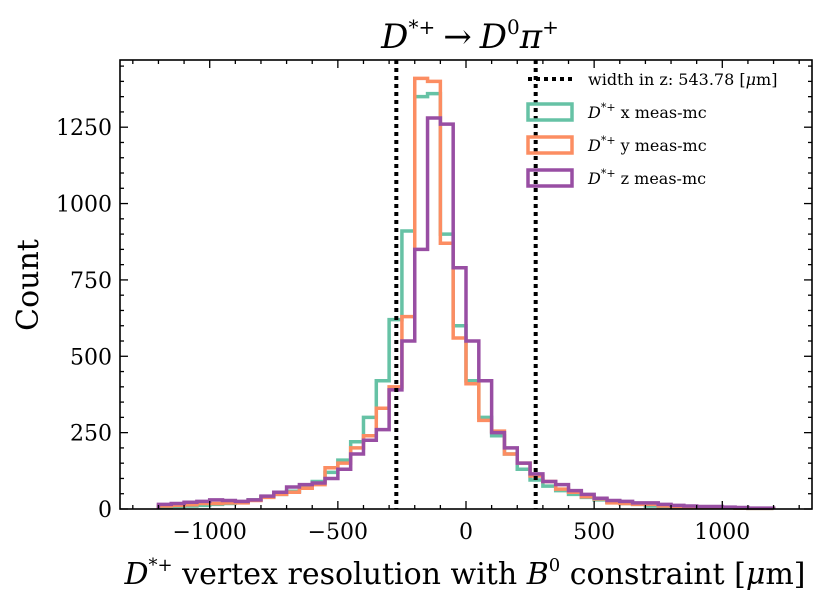  What do you see at coordinates (105, 510) in the screenshot?
I see `y-tick-label: 0` at bounding box center [105, 510].